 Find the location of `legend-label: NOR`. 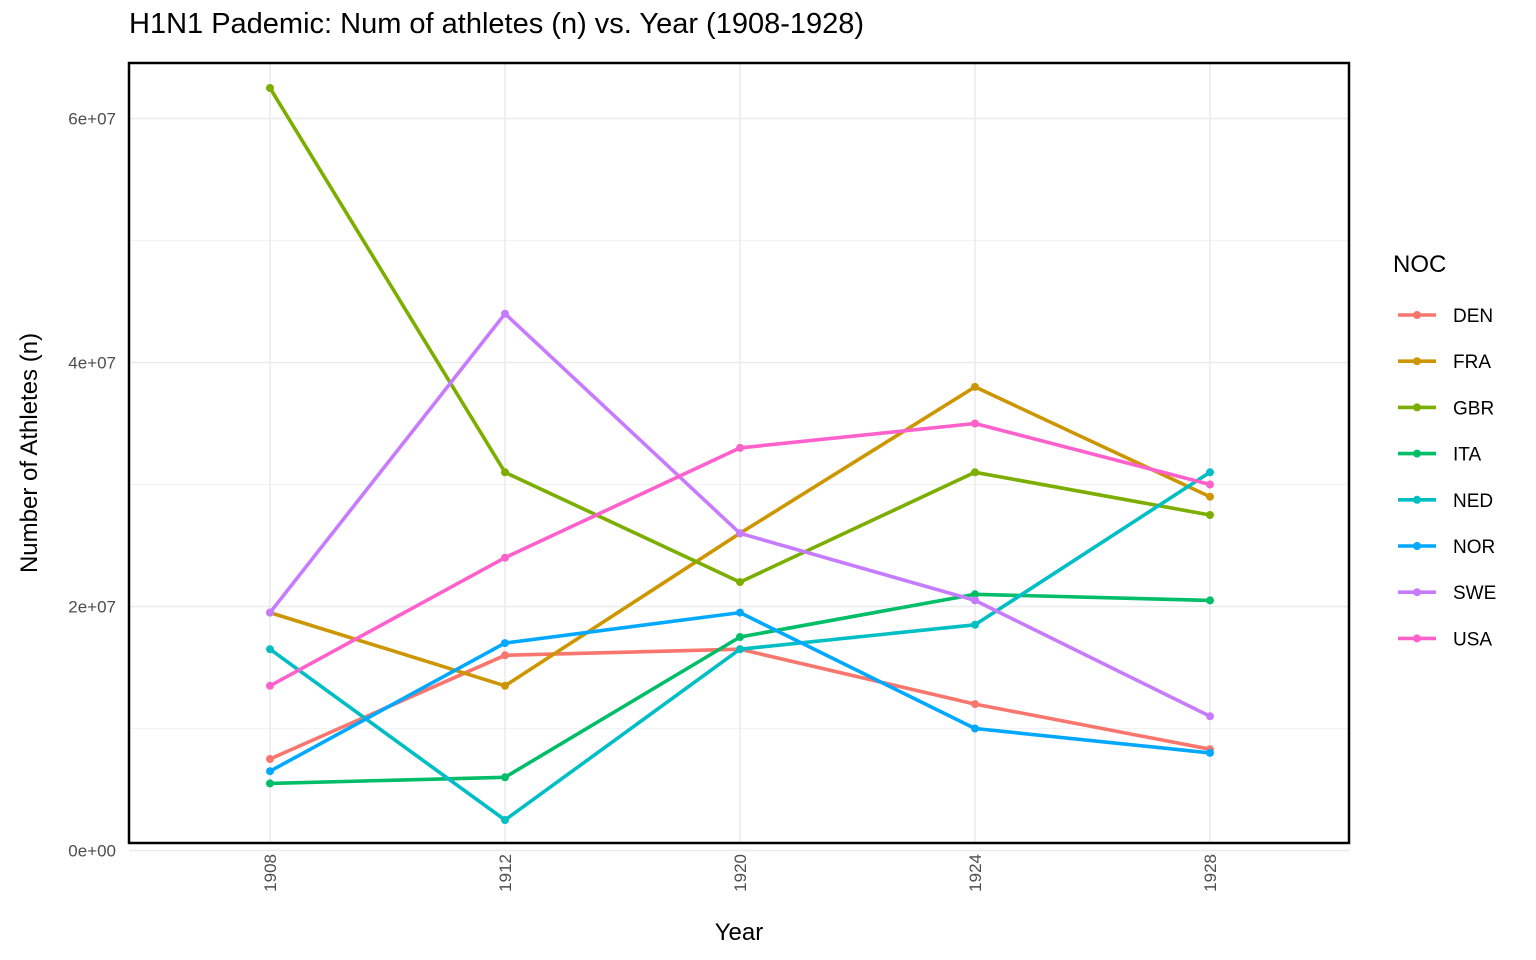

legend-label: NOR is located at coordinates (1474, 547).